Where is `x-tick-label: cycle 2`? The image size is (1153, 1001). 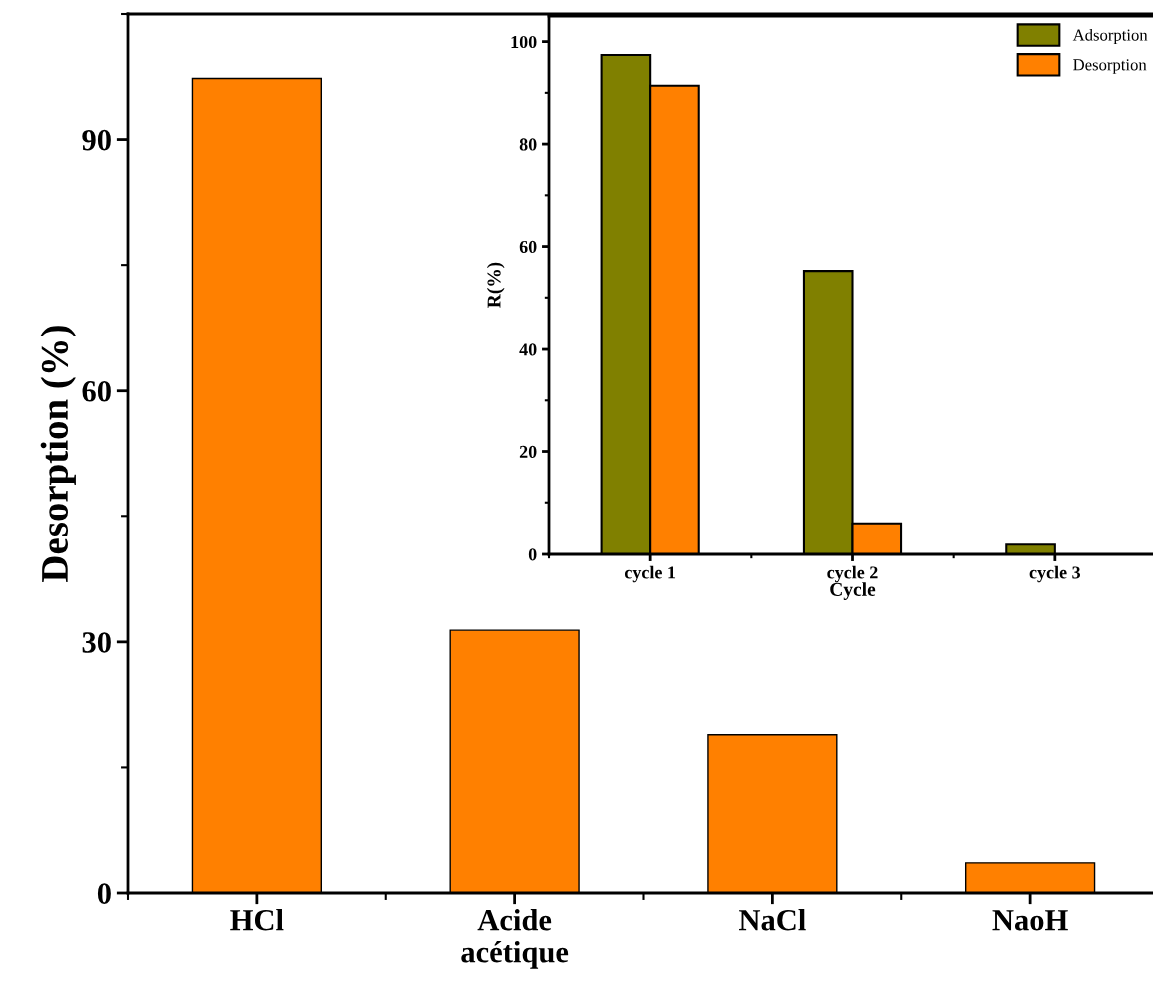 x-tick-label: cycle 2 is located at coordinates (852, 574).